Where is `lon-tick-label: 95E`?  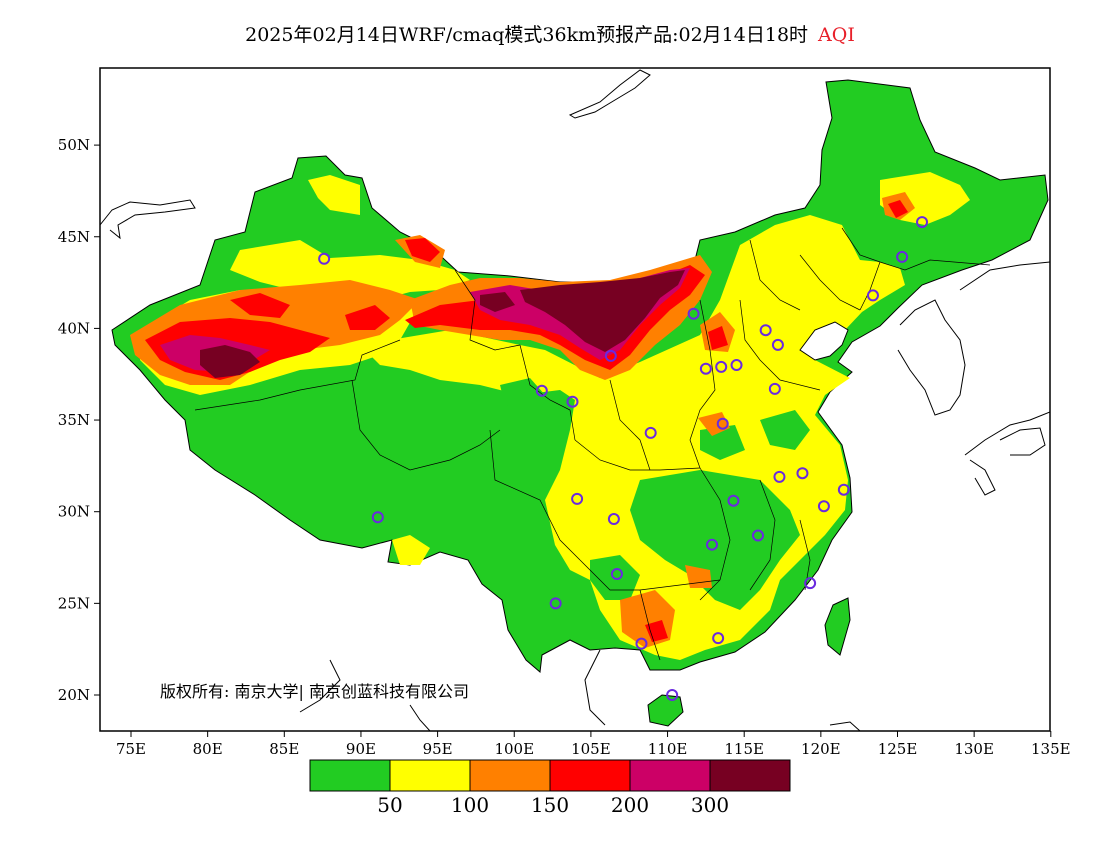
lon-tick-label: 95E is located at coordinates (438, 749).